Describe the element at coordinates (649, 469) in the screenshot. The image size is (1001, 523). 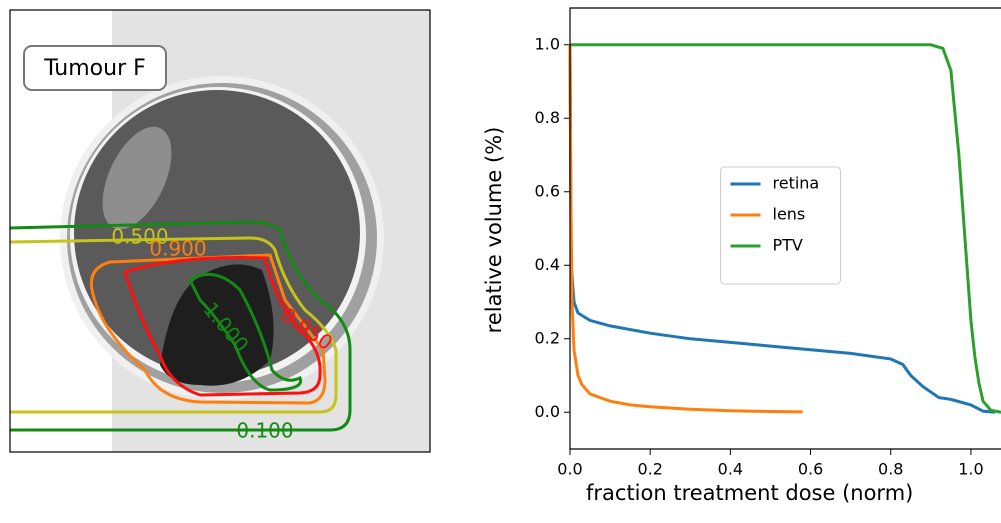
I see `x-tick-label: 0.2` at that location.